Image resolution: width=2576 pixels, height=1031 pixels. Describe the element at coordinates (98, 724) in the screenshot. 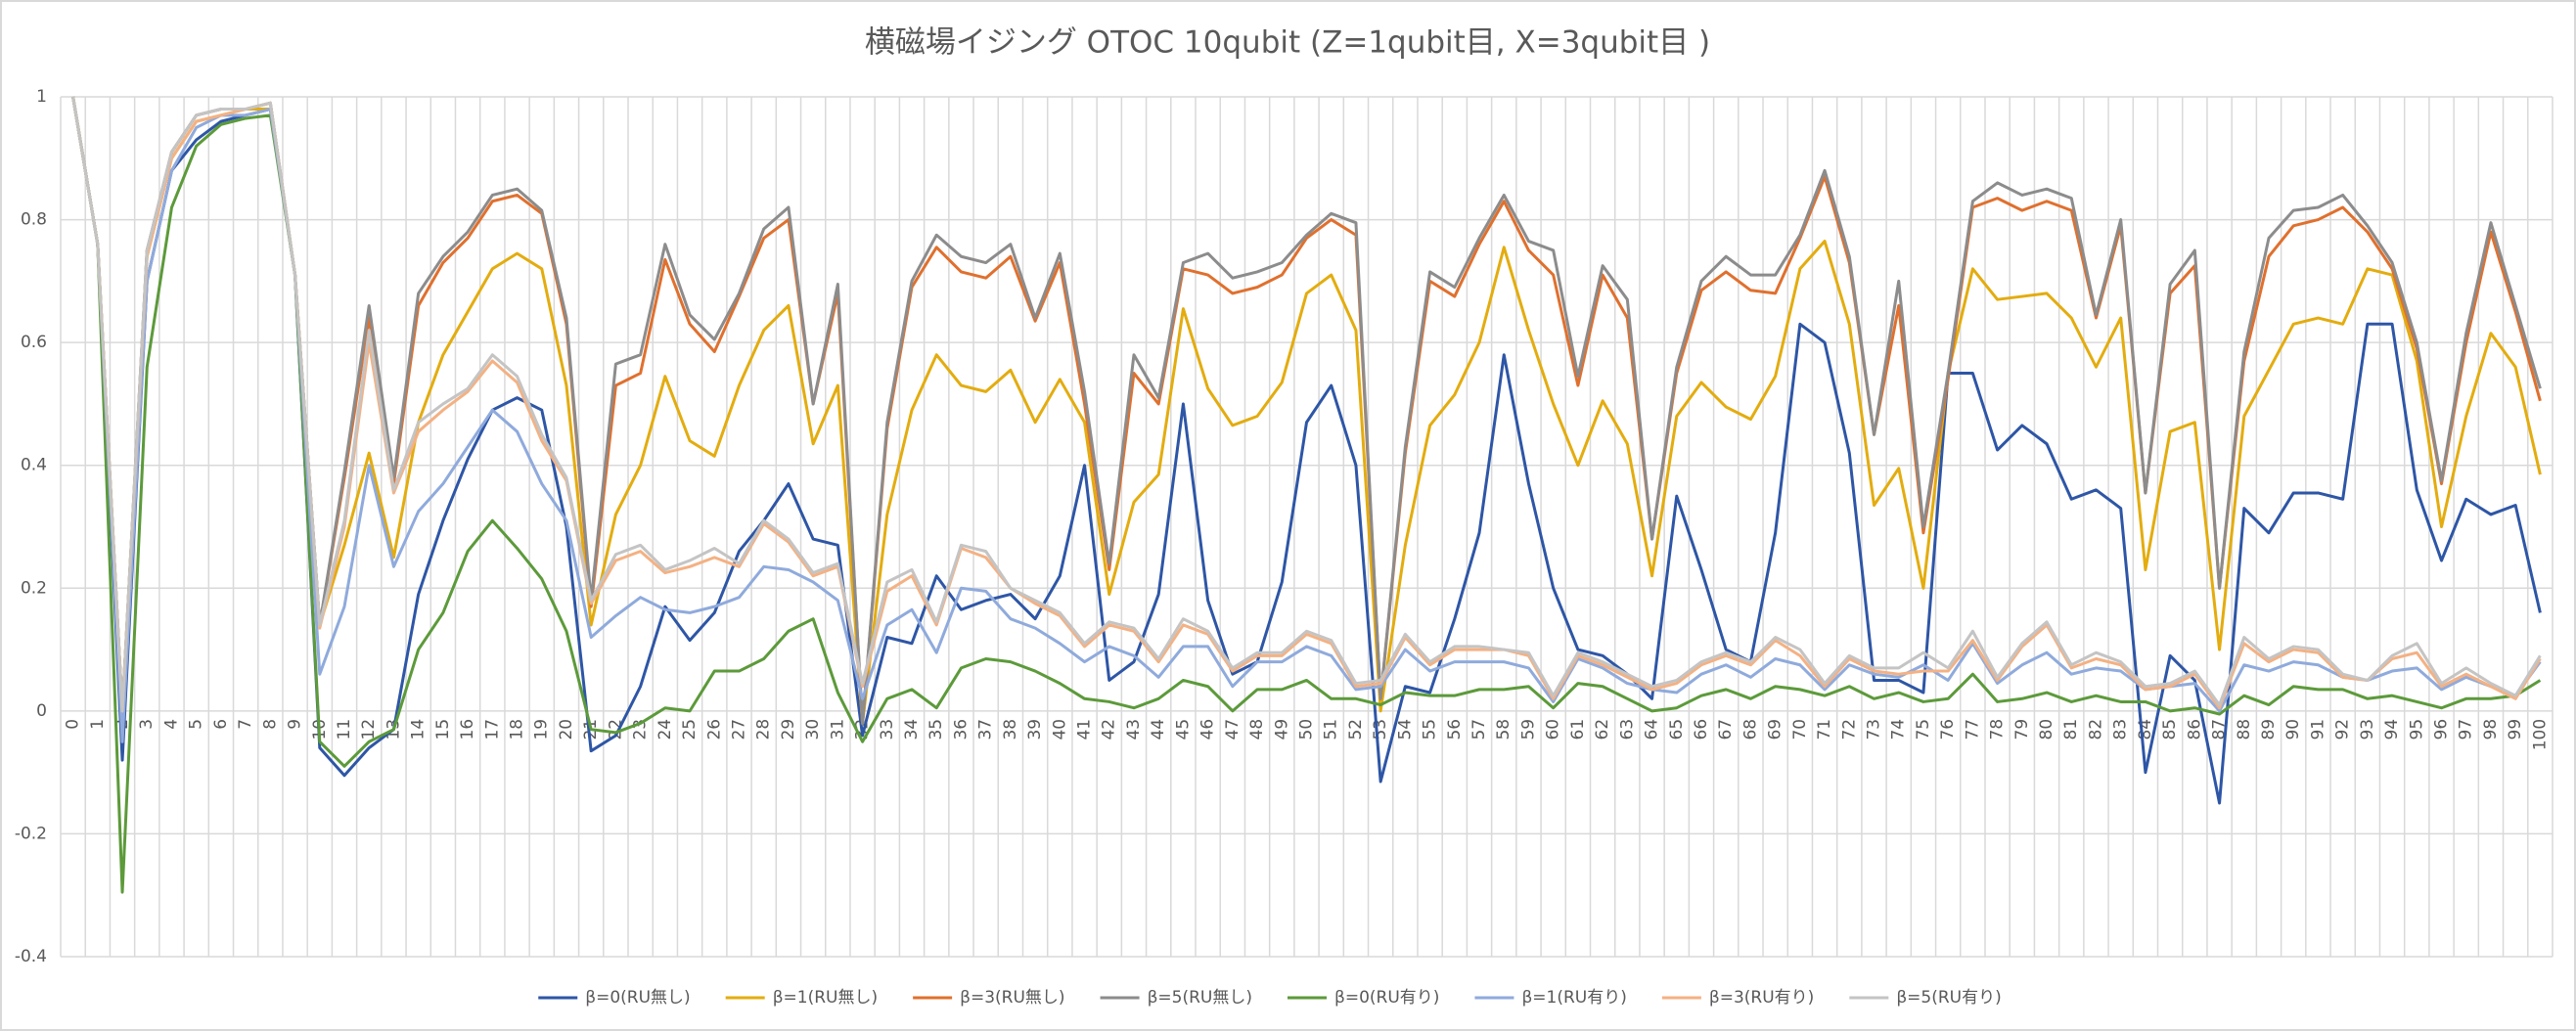

I see `x-tick-label: 1` at that location.